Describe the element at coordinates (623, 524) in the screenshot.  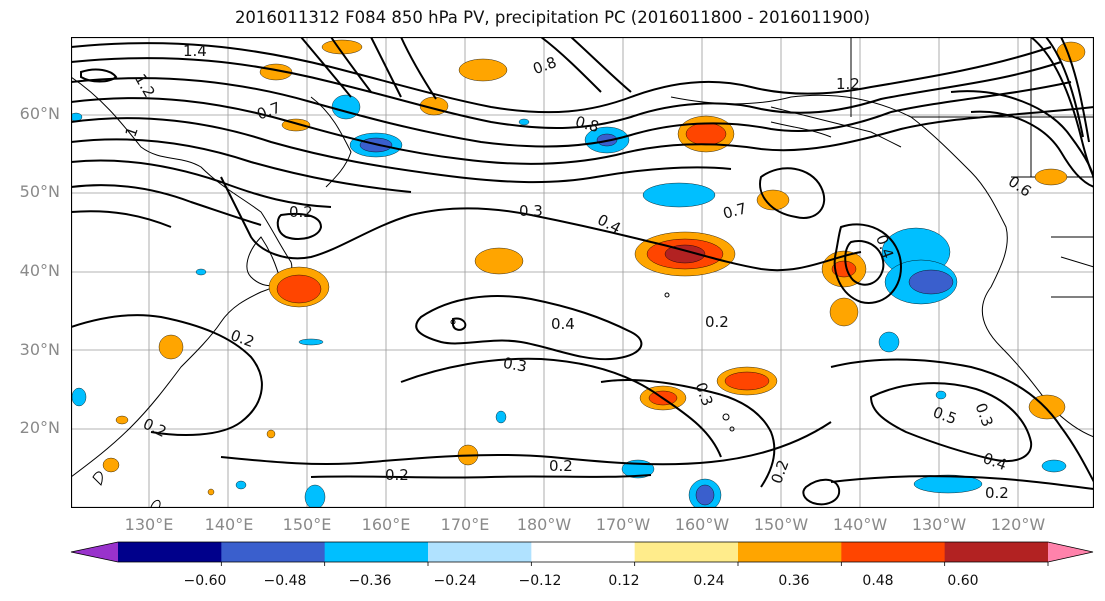
I see `lon-label-170w: 170°W` at that location.